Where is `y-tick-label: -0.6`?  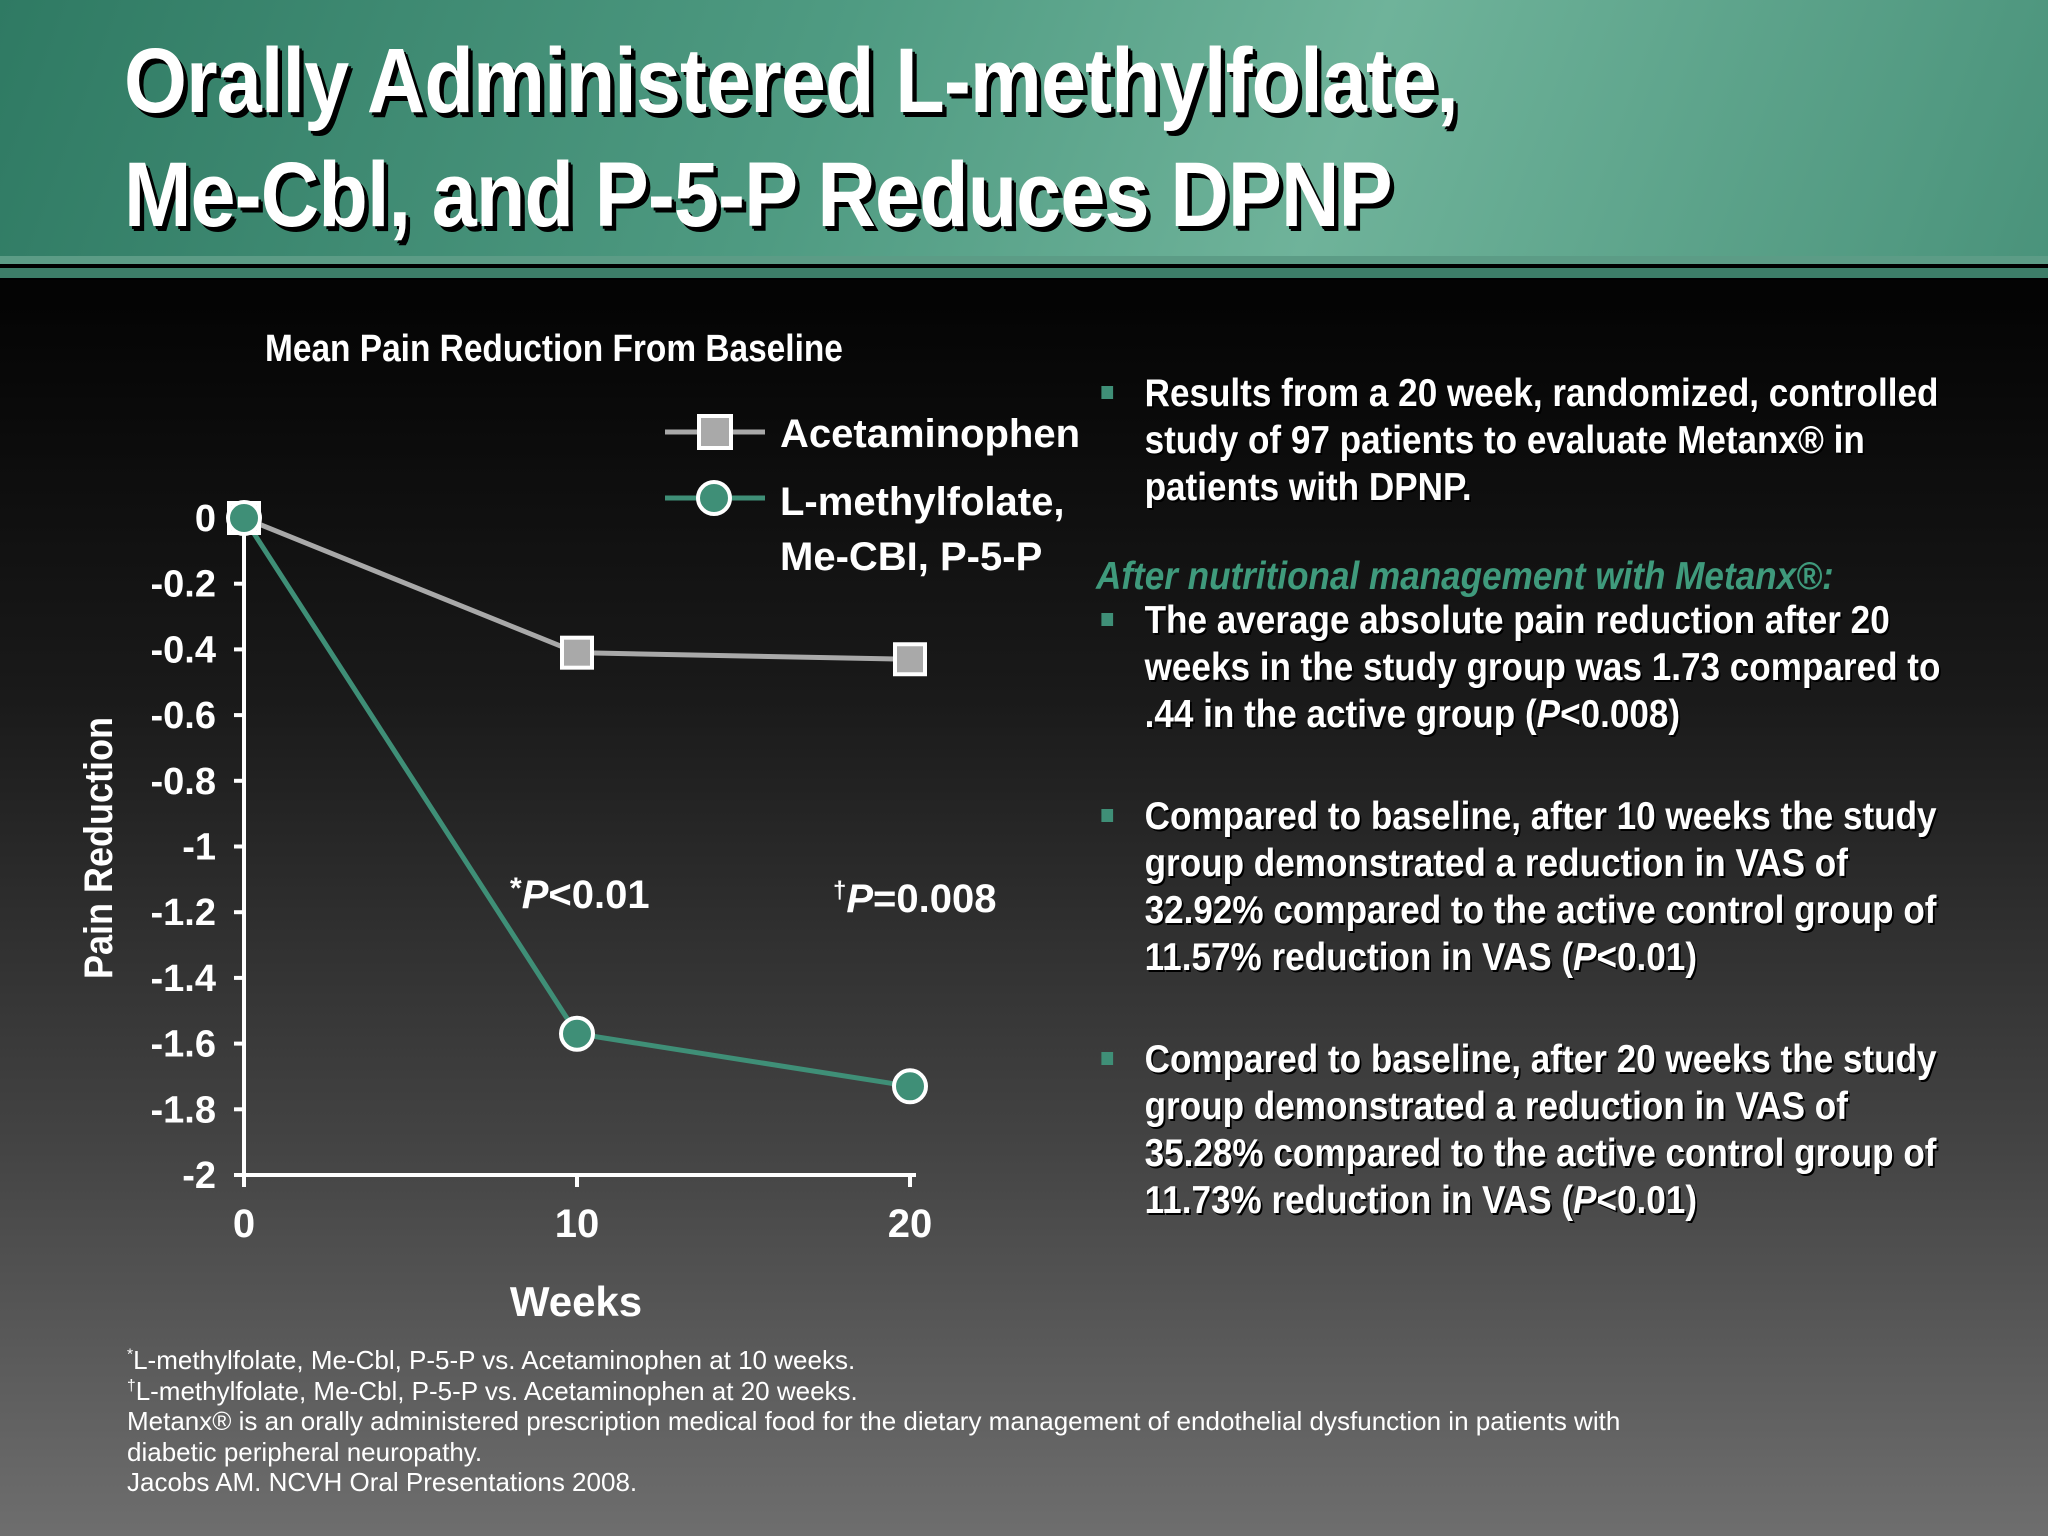 y-tick-label: -0.6 is located at coordinates (183, 716).